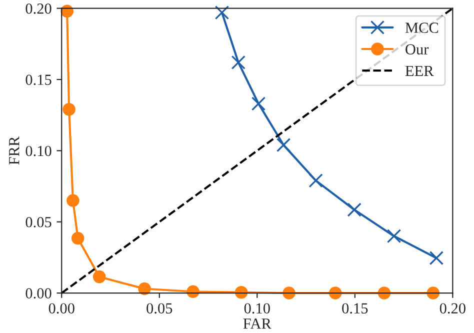 The height and width of the screenshot is (333, 474). What do you see at coordinates (39, 8) in the screenshot?
I see `y-tick-label: 0.20` at bounding box center [39, 8].